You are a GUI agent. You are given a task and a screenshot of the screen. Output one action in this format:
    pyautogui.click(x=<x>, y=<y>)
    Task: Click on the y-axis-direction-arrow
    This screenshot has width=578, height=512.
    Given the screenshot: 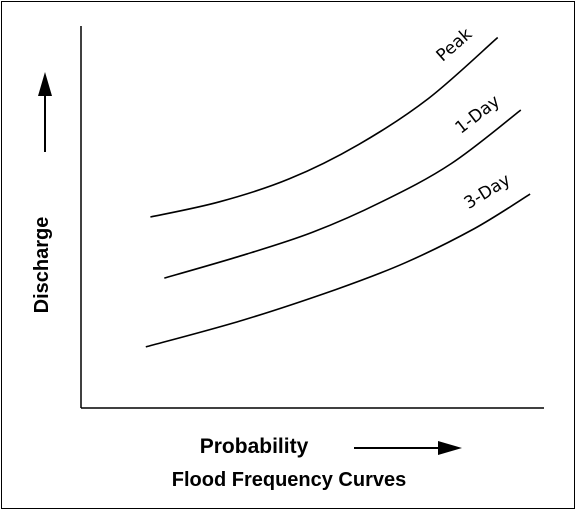 What is the action you would take?
    pyautogui.click(x=45, y=112)
    